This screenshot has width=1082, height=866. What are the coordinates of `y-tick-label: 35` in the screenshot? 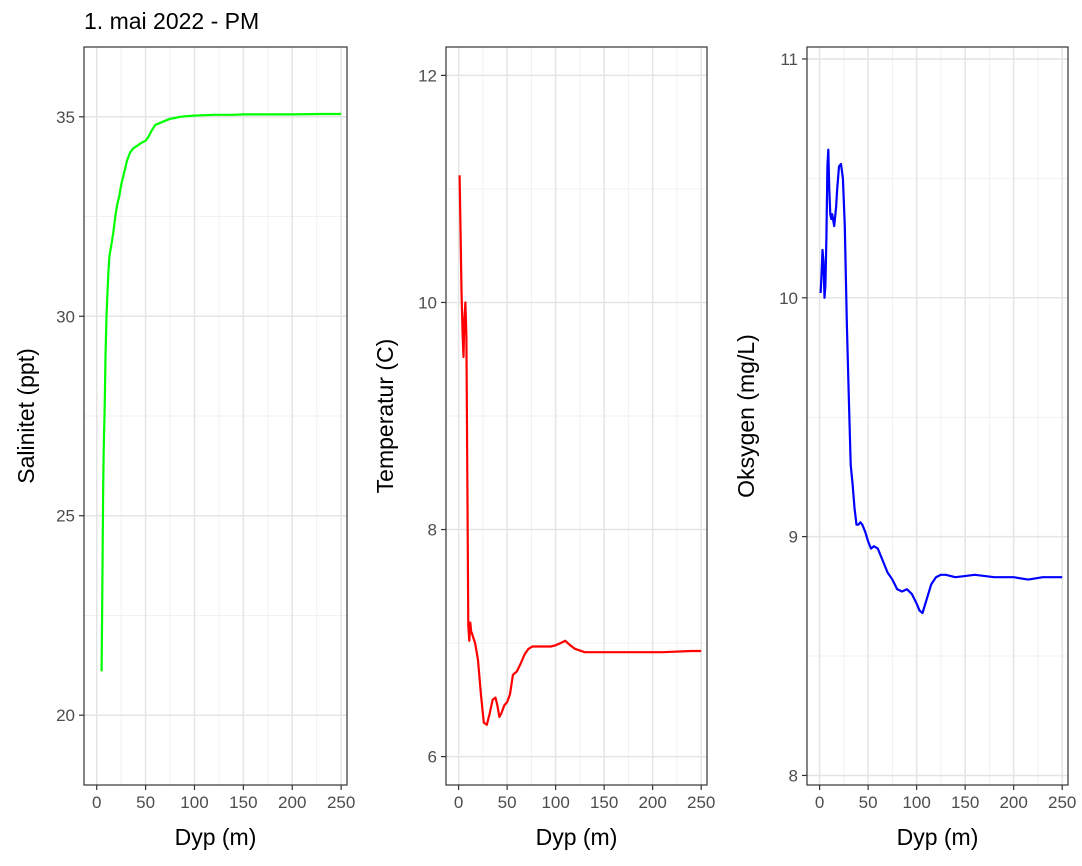 It's located at (65, 117).